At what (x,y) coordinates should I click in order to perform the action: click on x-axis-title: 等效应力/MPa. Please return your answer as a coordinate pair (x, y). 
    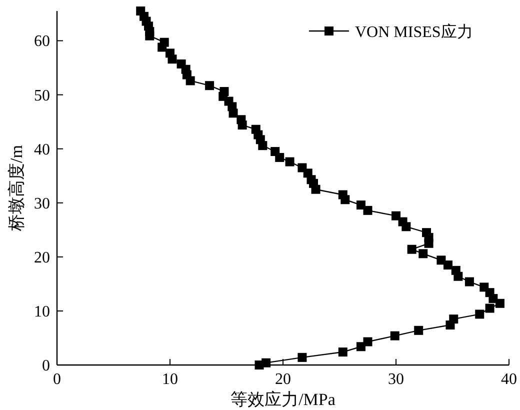
    Looking at the image, I should click on (283, 399).